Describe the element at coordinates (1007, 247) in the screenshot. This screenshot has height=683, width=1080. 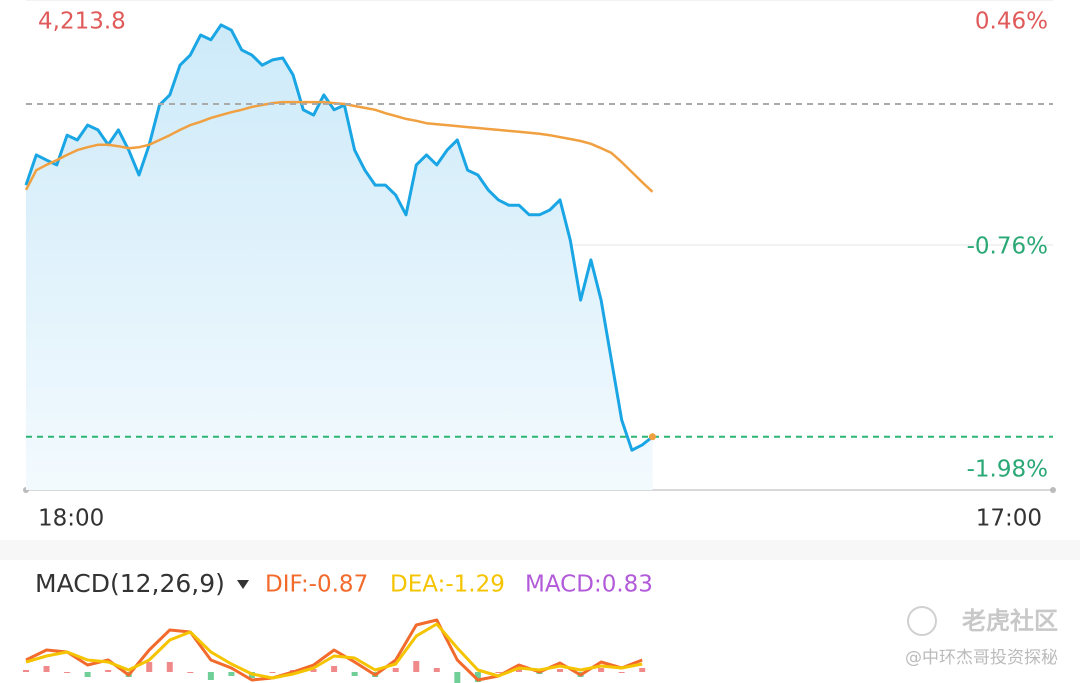
I see `y2-tick-label: -0.76%` at that location.